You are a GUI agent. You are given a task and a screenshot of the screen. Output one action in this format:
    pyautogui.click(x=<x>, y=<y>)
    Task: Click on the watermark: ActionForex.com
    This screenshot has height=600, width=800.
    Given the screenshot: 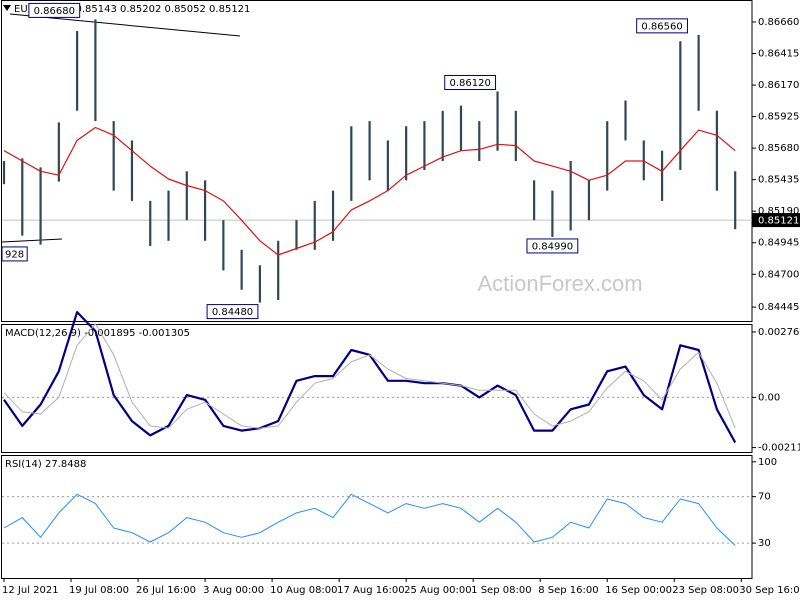 What is the action you would take?
    pyautogui.click(x=559, y=283)
    